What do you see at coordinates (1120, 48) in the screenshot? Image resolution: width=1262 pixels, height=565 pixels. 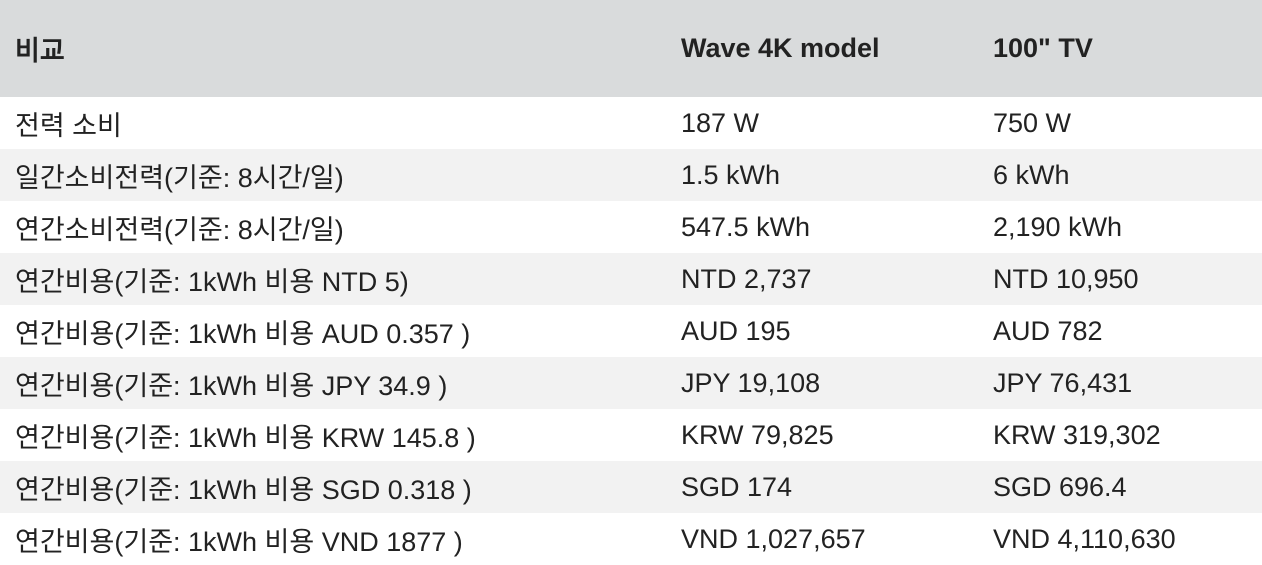 I see `header-cell: 100" TV` at bounding box center [1120, 48].